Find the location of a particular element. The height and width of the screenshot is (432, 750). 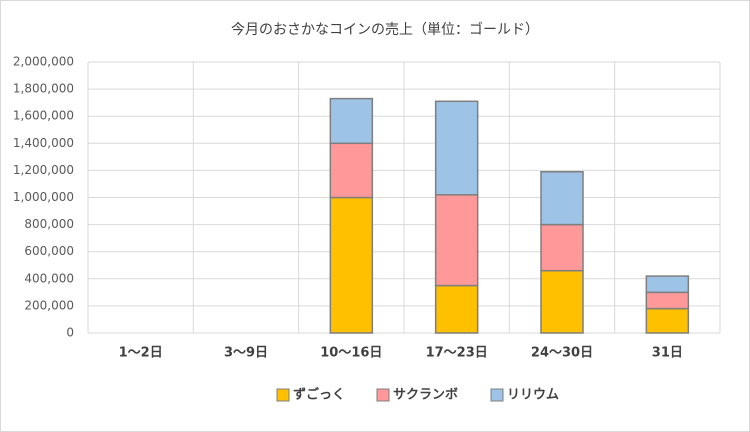

legend-label: サクランボ is located at coordinates (425, 395).